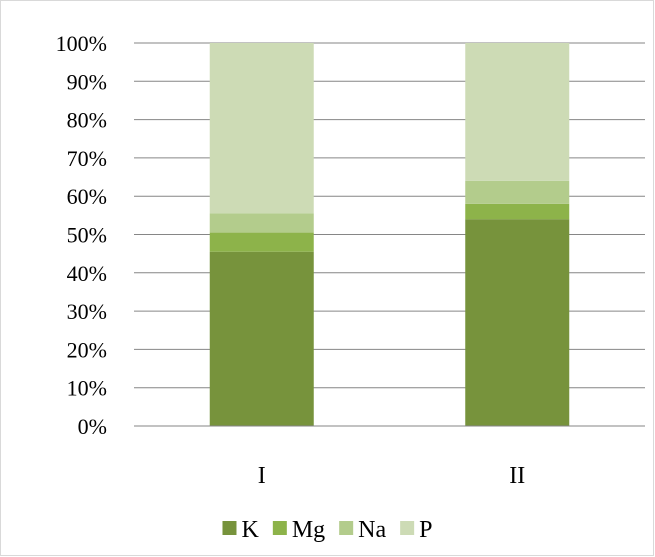 This screenshot has width=655, height=557. Describe the element at coordinates (416, 530) in the screenshot. I see `legend-item-p: P` at that location.